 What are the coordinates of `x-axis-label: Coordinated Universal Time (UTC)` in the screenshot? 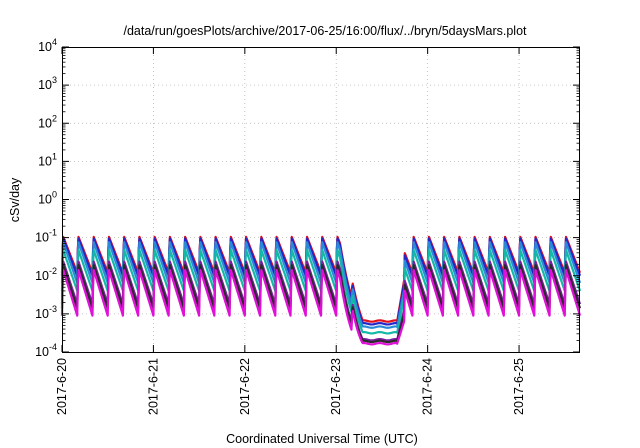 It's located at (322, 439).